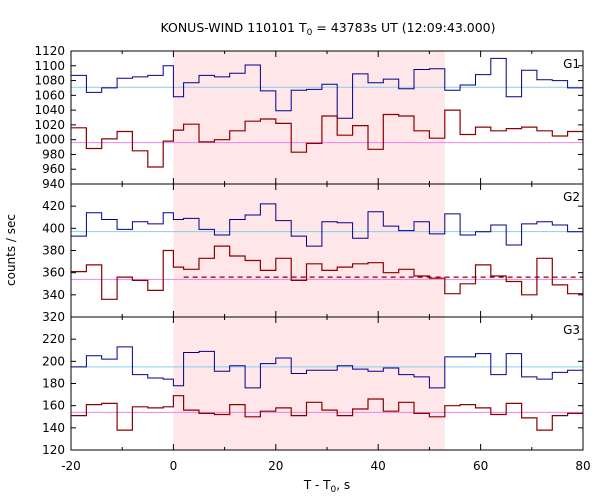  I want to click on y-tick-label: 1120, so click(49, 51).